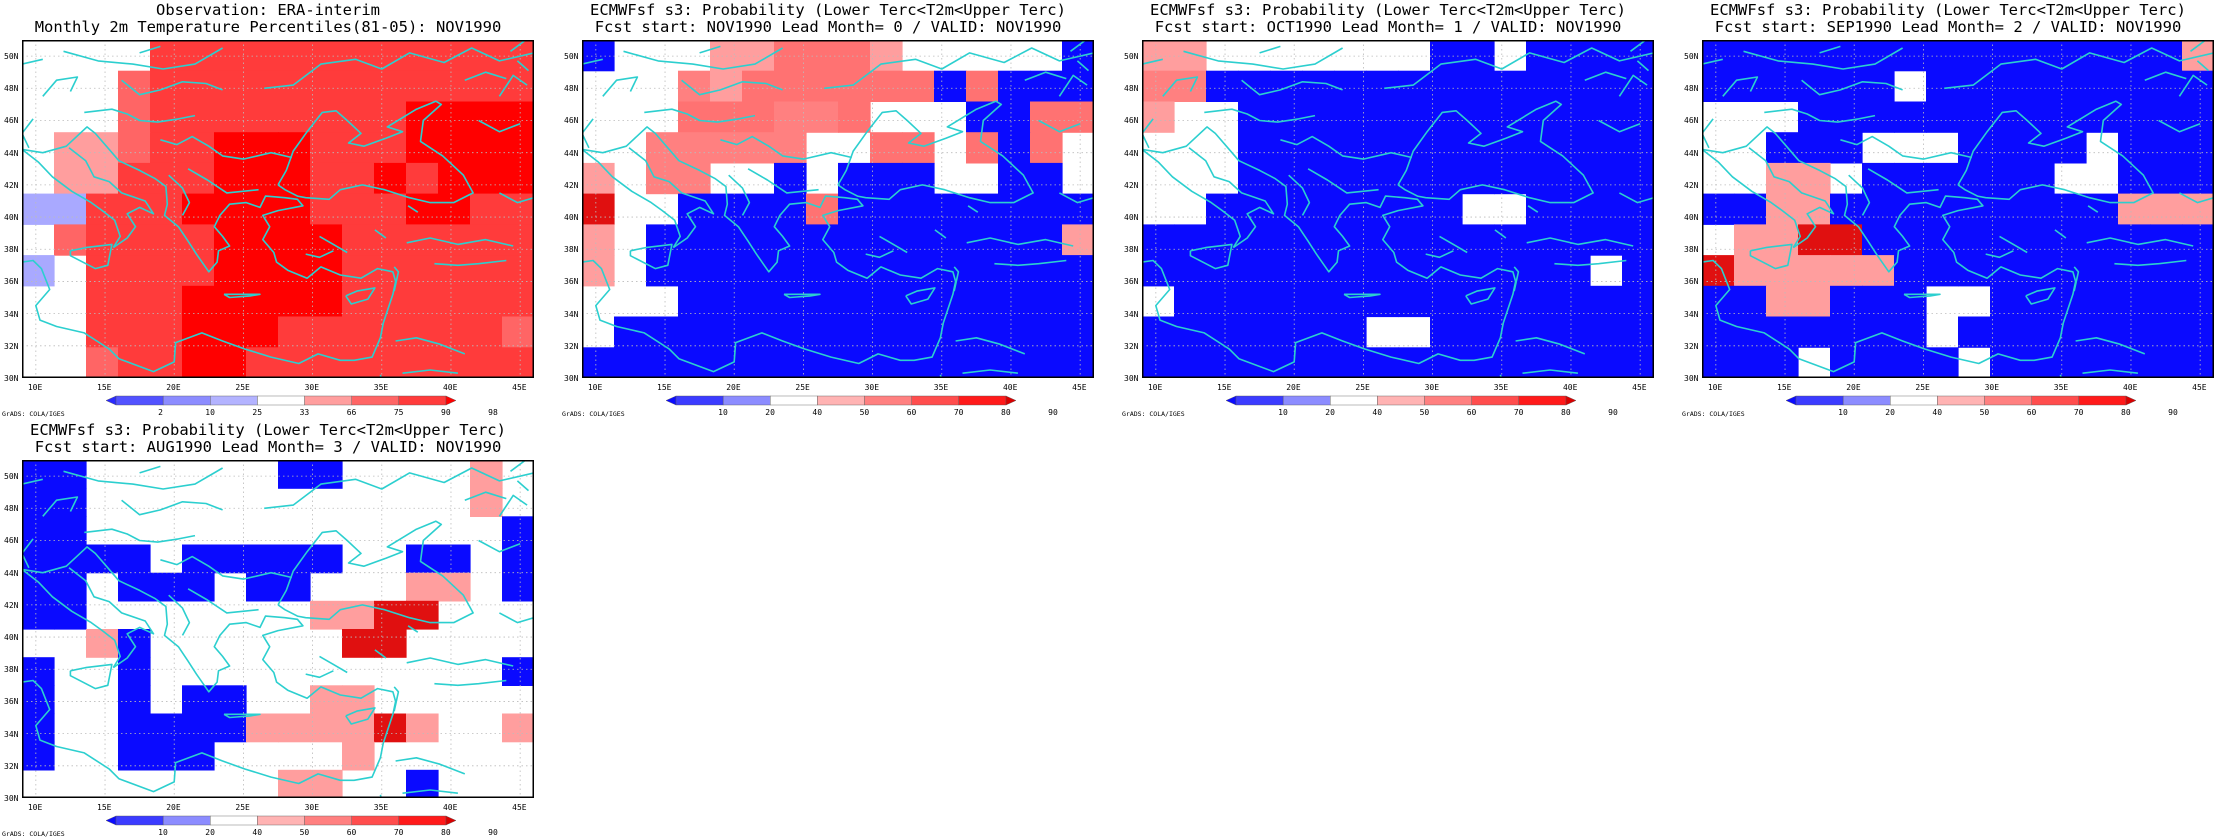  Describe the element at coordinates (519, 807) in the screenshot. I see `lon-tick-label: 45E` at that location.